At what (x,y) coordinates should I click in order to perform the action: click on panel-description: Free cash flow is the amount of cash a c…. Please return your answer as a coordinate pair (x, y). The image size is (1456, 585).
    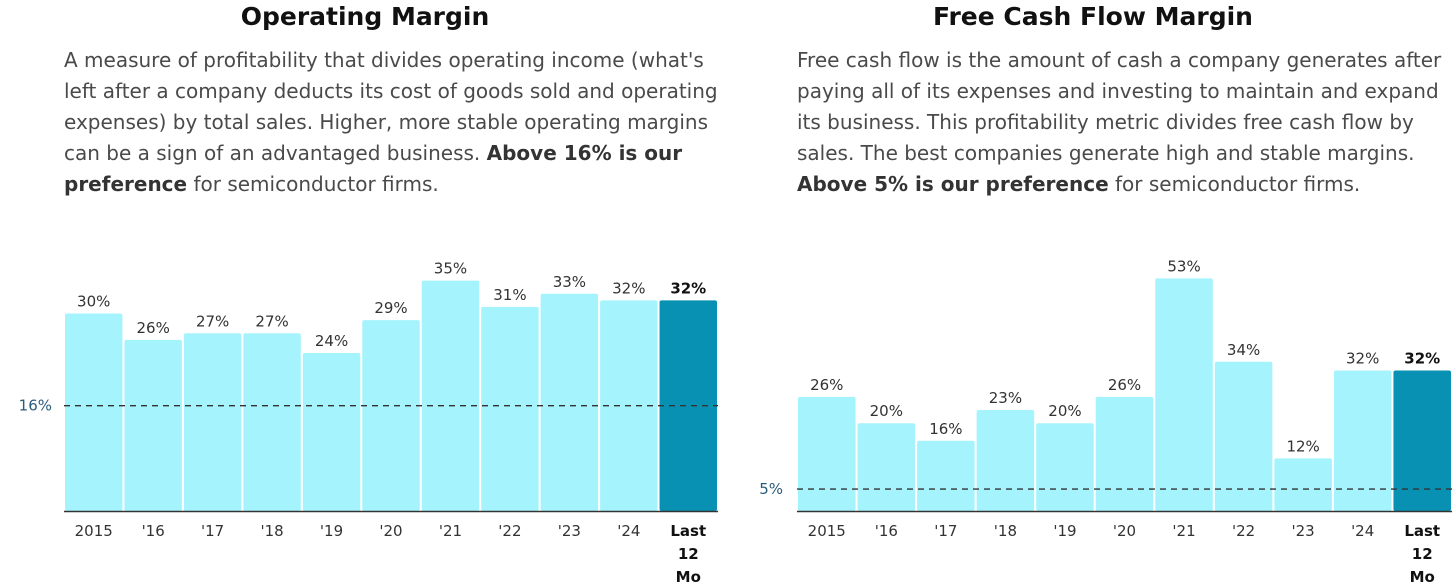
    Looking at the image, I should click on (1122, 122).